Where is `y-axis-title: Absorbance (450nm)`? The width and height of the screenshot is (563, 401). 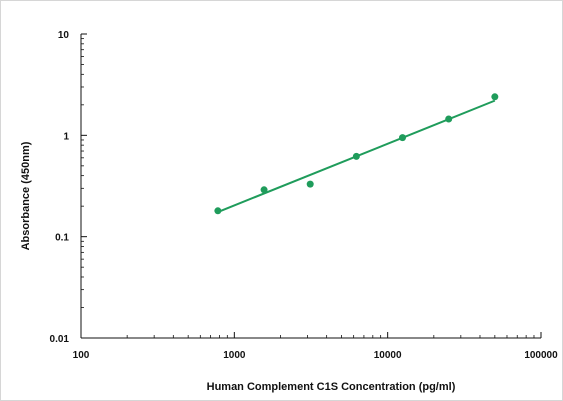
y-axis-title: Absorbance (450nm) is located at coordinates (26, 195).